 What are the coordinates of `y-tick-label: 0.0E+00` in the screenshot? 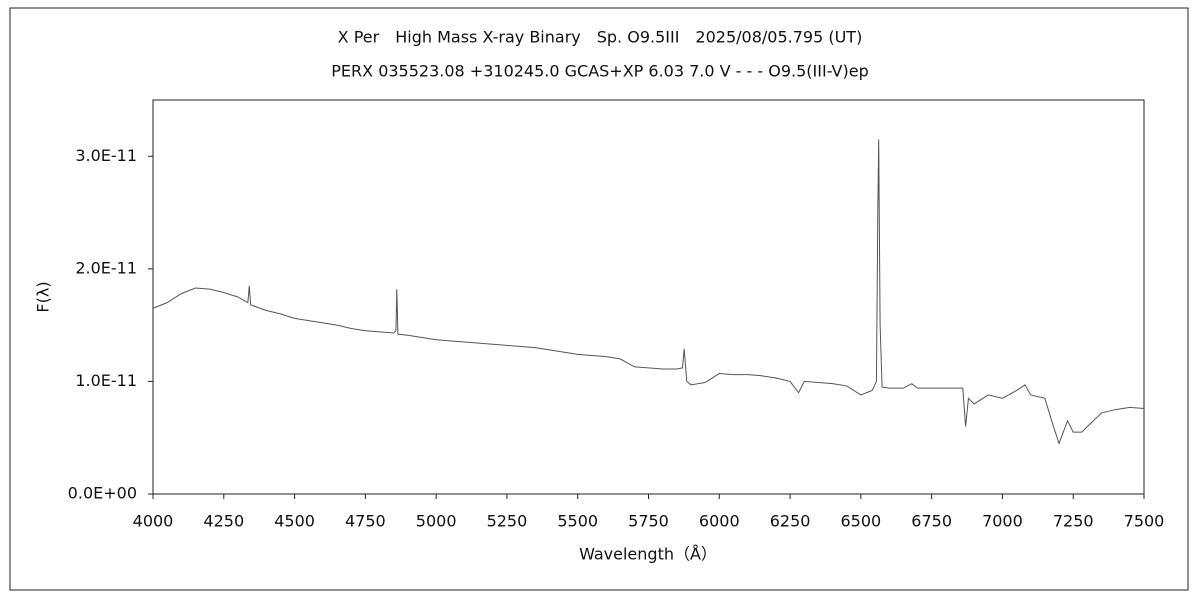 It's located at (102, 493).